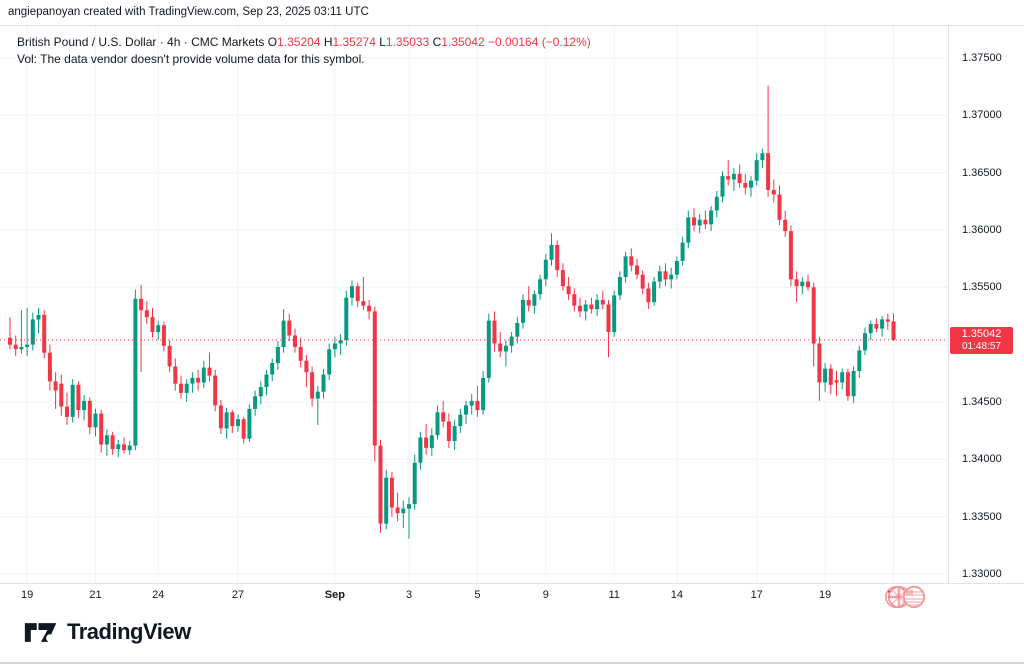 The width and height of the screenshot is (1024, 665). I want to click on price-axis-label: 1.33500, so click(982, 516).